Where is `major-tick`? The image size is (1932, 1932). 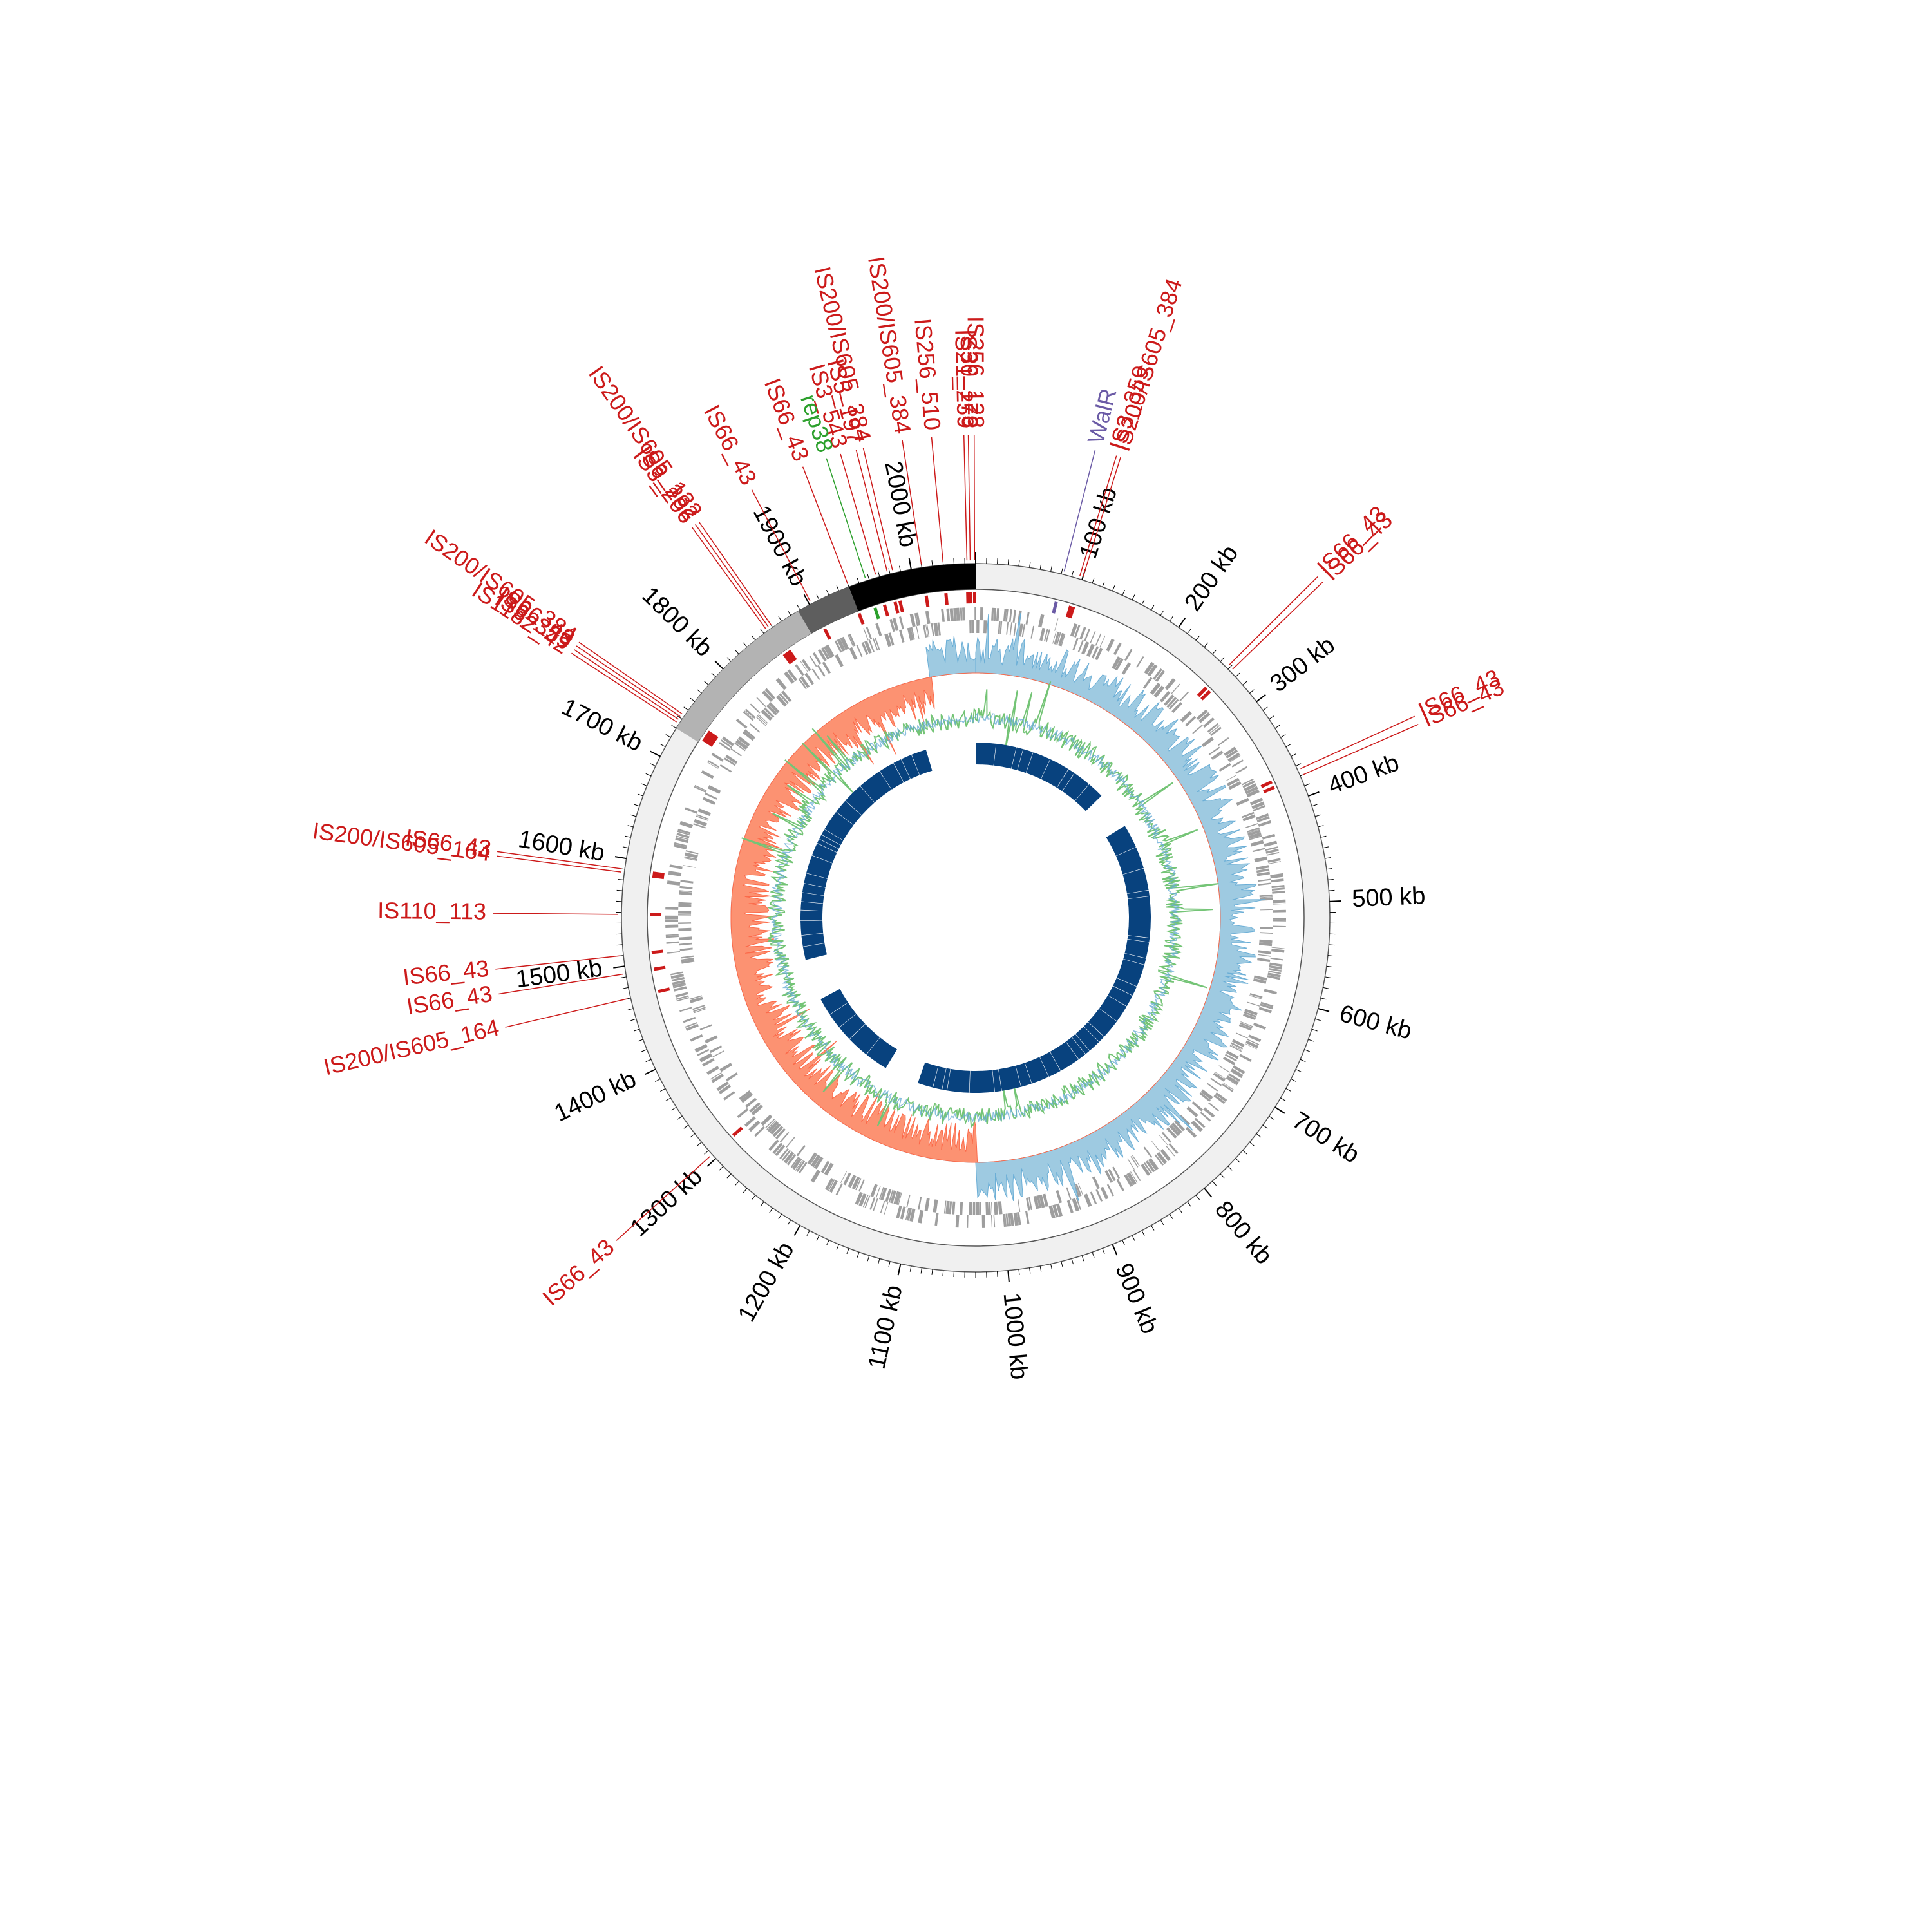 major-tick is located at coordinates (1335, 901).